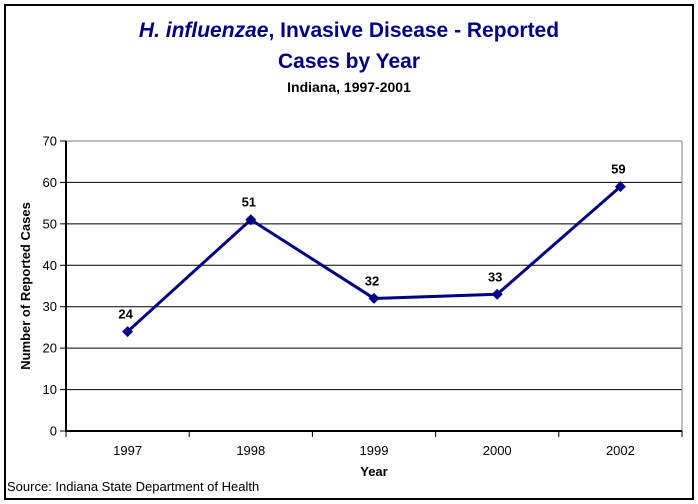 The image size is (698, 504). Describe the element at coordinates (50, 141) in the screenshot. I see `y-tick-label: 70` at that location.